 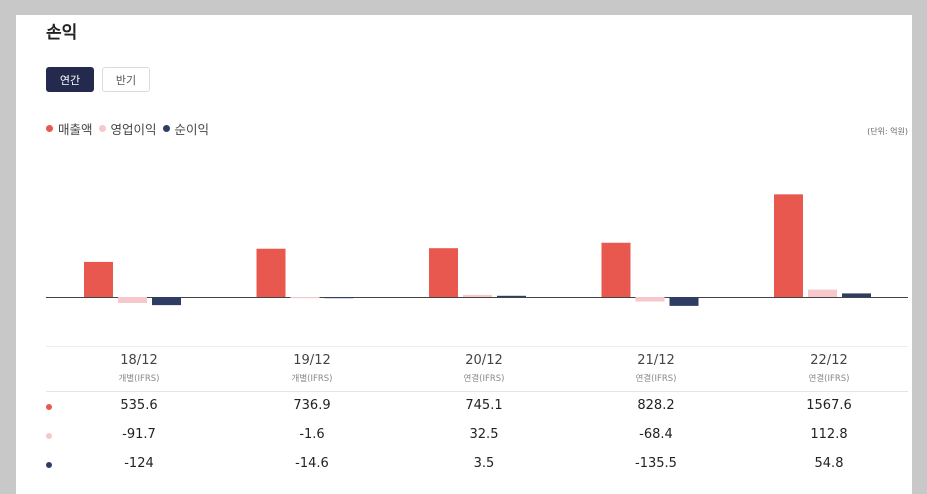 I want to click on legend-dot-revenue, so click(x=49, y=128).